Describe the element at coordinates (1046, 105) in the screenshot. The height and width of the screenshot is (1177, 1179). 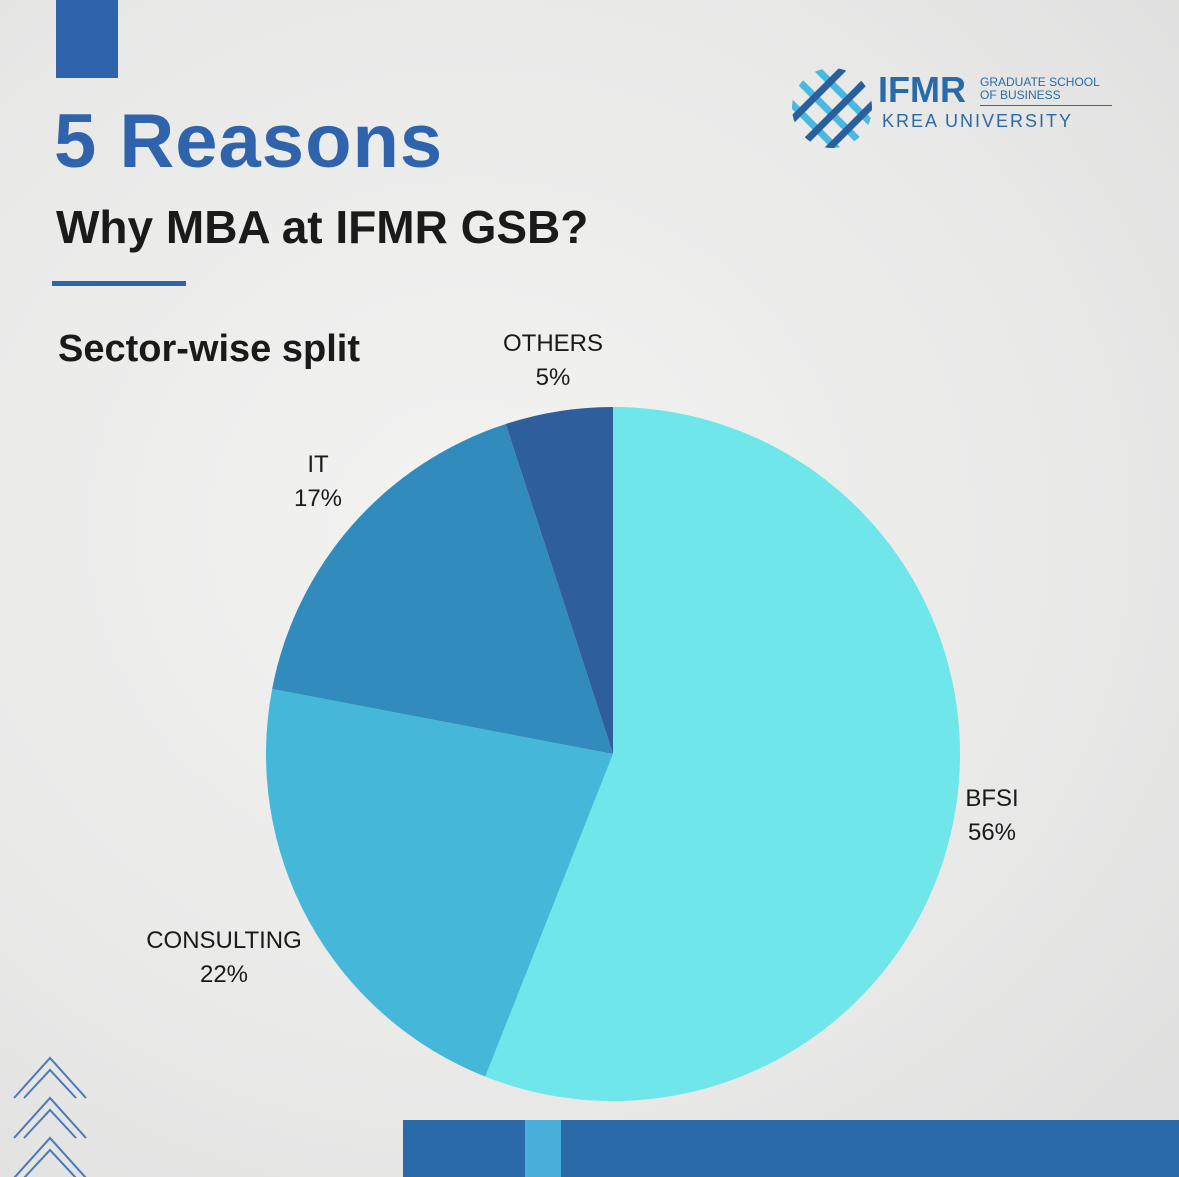
I see `logo-divider` at that location.